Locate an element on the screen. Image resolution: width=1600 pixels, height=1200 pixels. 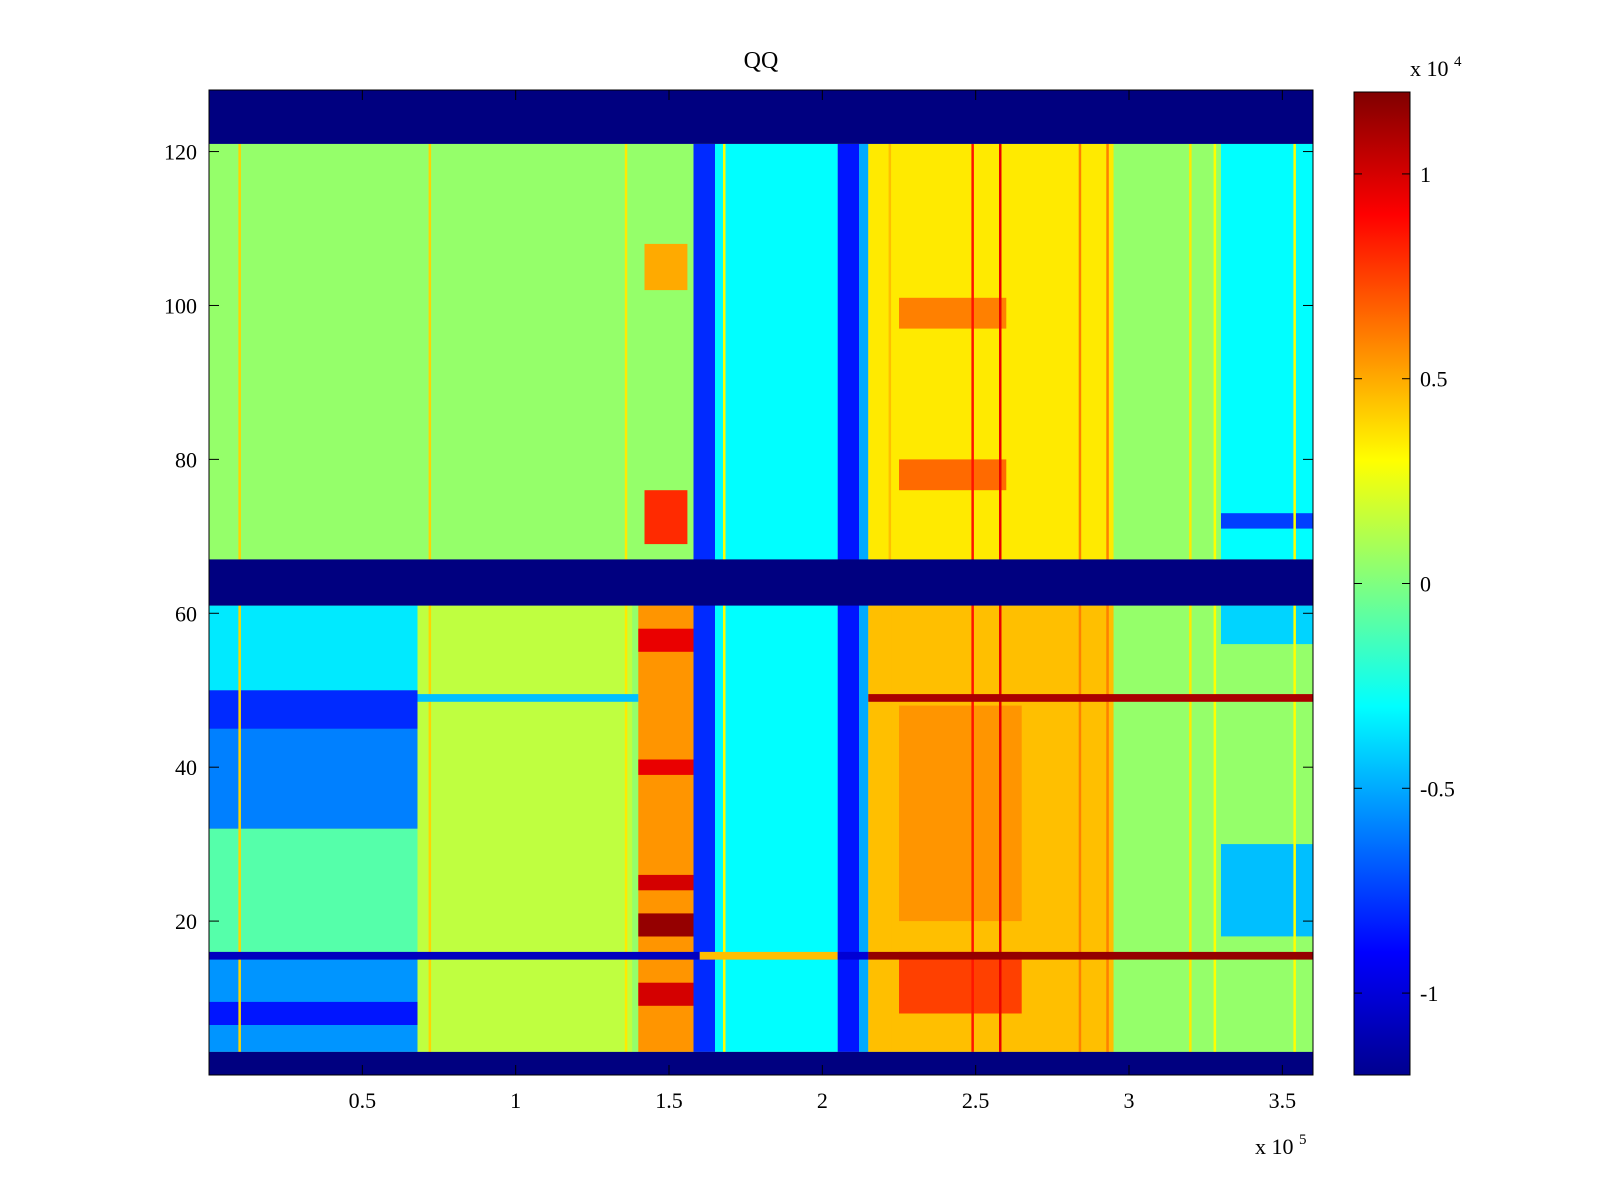
colorbar-tick-label: -1 is located at coordinates (1429, 993).